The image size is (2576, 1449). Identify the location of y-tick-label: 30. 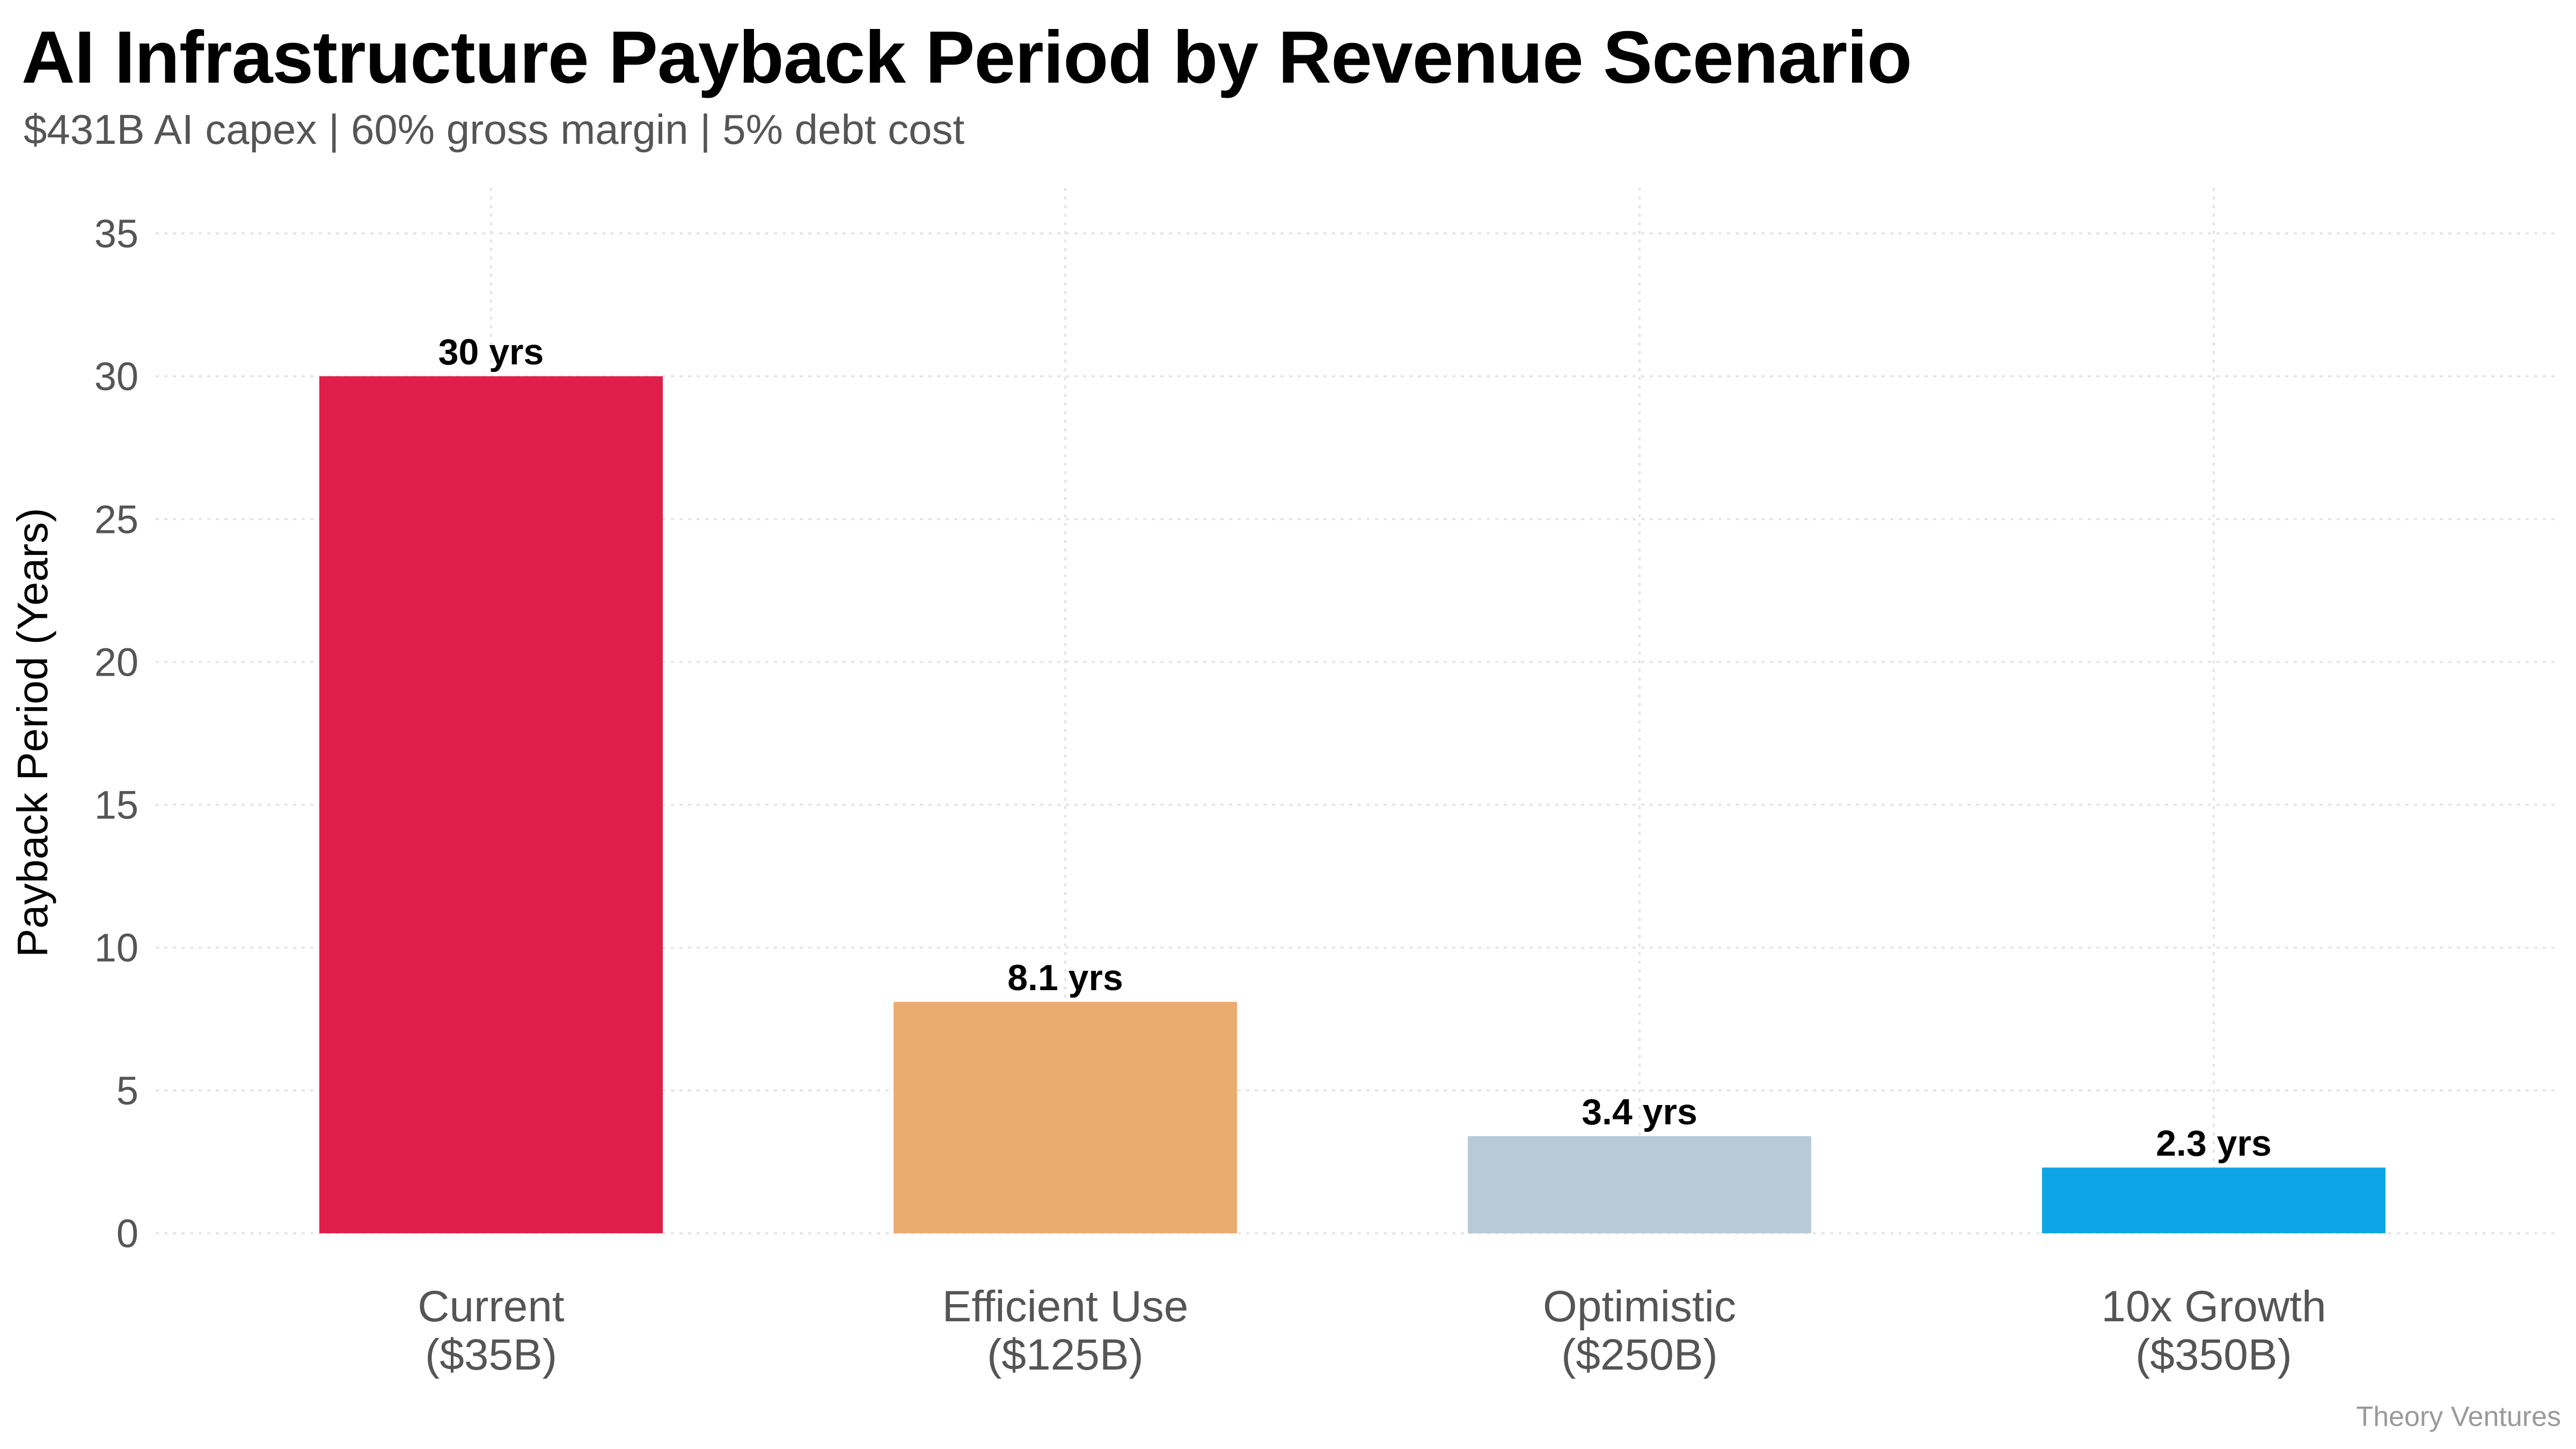
(116, 376).